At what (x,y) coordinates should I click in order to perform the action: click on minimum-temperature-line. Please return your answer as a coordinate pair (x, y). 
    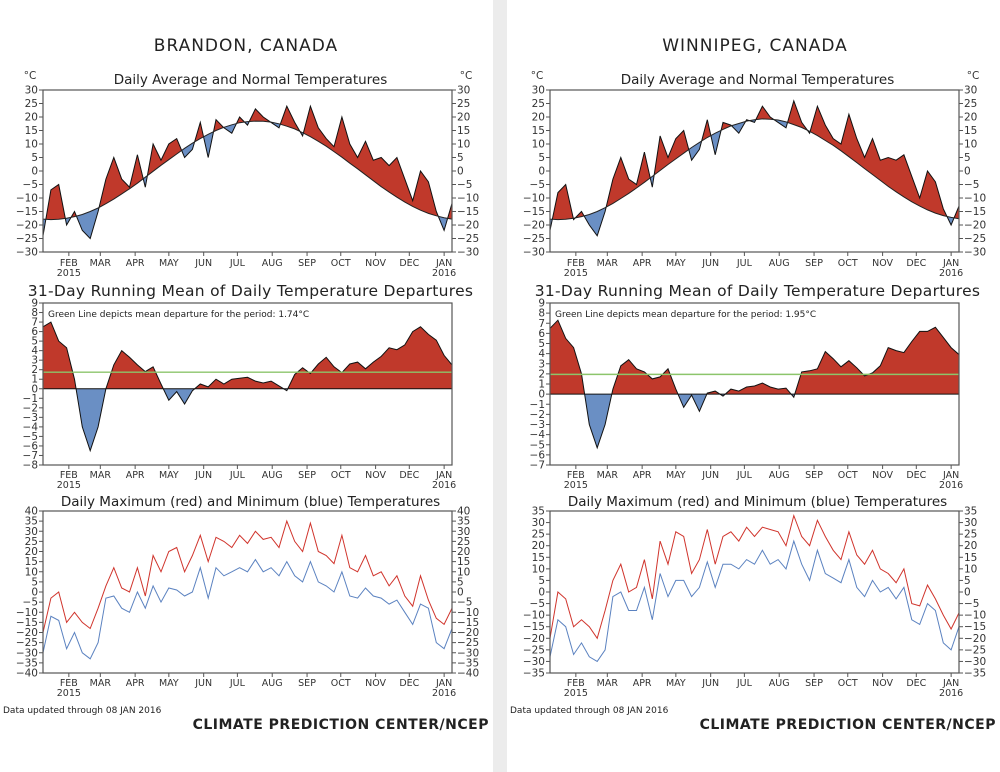
    Looking at the image, I should click on (247, 609).